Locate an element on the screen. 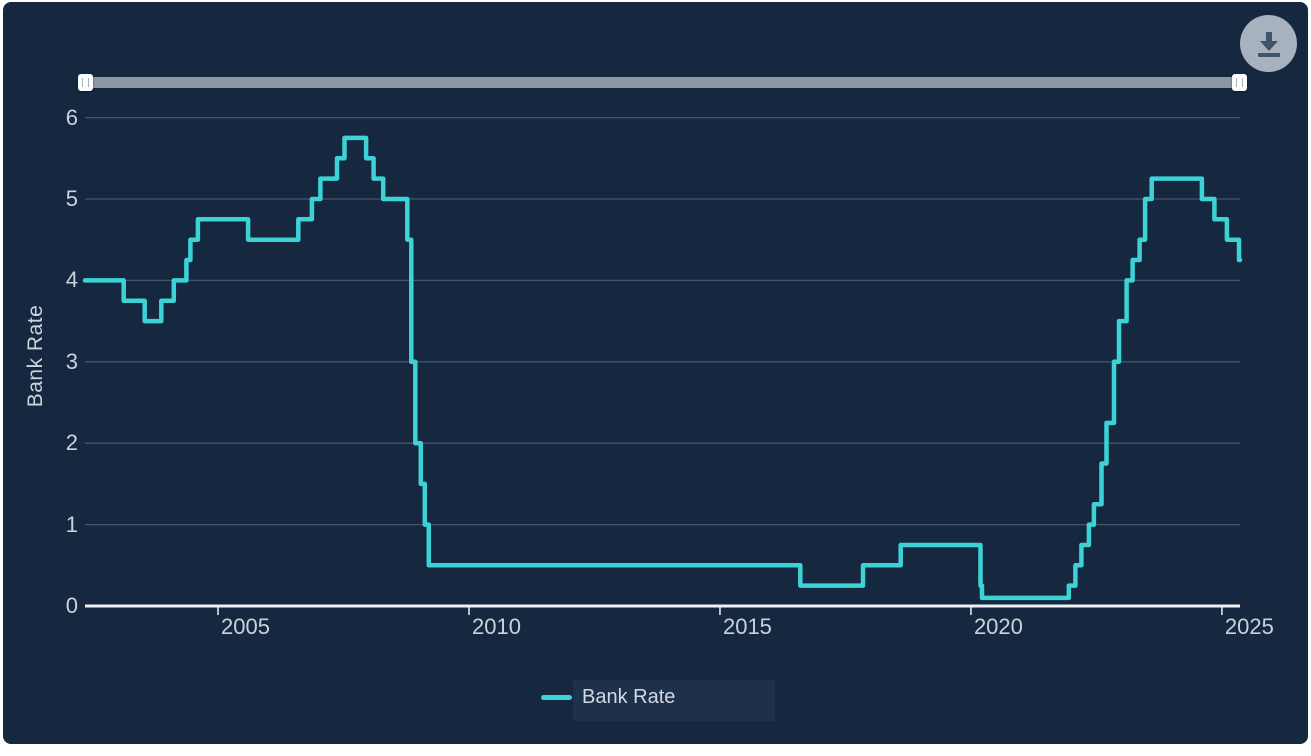  y-tick-label: 0 is located at coordinates (71, 605).